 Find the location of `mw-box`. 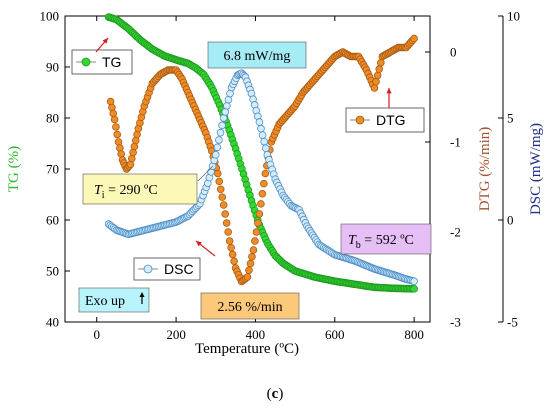

mw-box is located at coordinates (257, 55).